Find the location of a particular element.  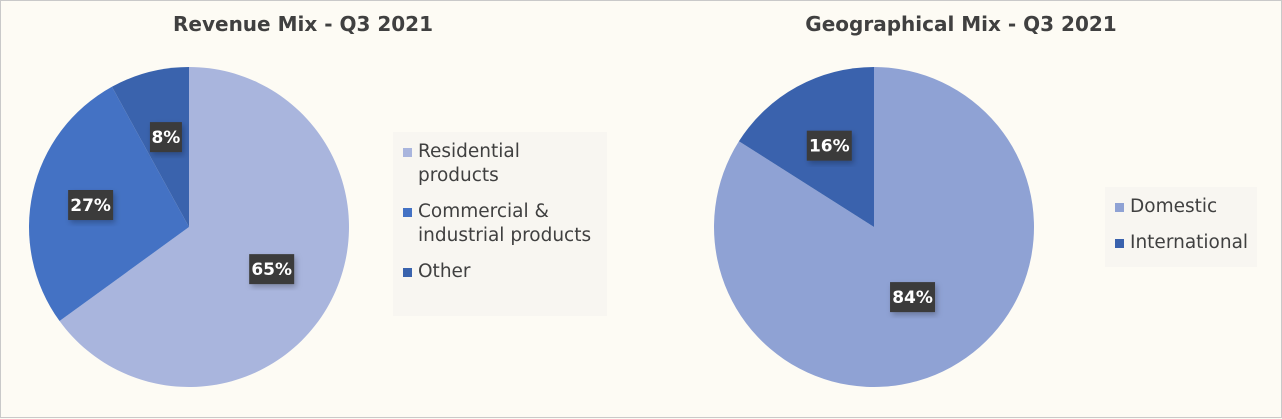

data-label-text: 65% is located at coordinates (271, 270).